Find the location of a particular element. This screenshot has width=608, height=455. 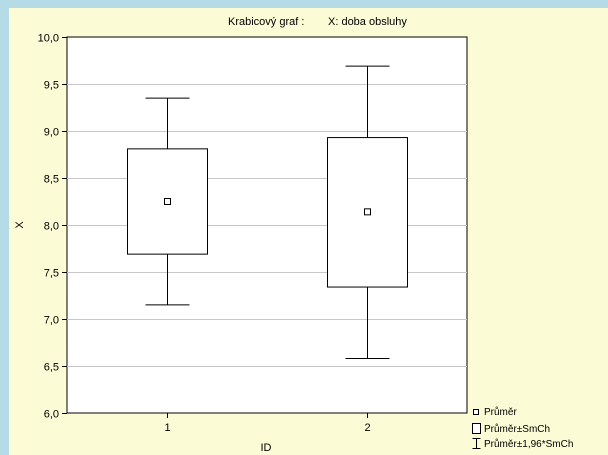

chart-title: Krabicový graf : is located at coordinates (266, 22).